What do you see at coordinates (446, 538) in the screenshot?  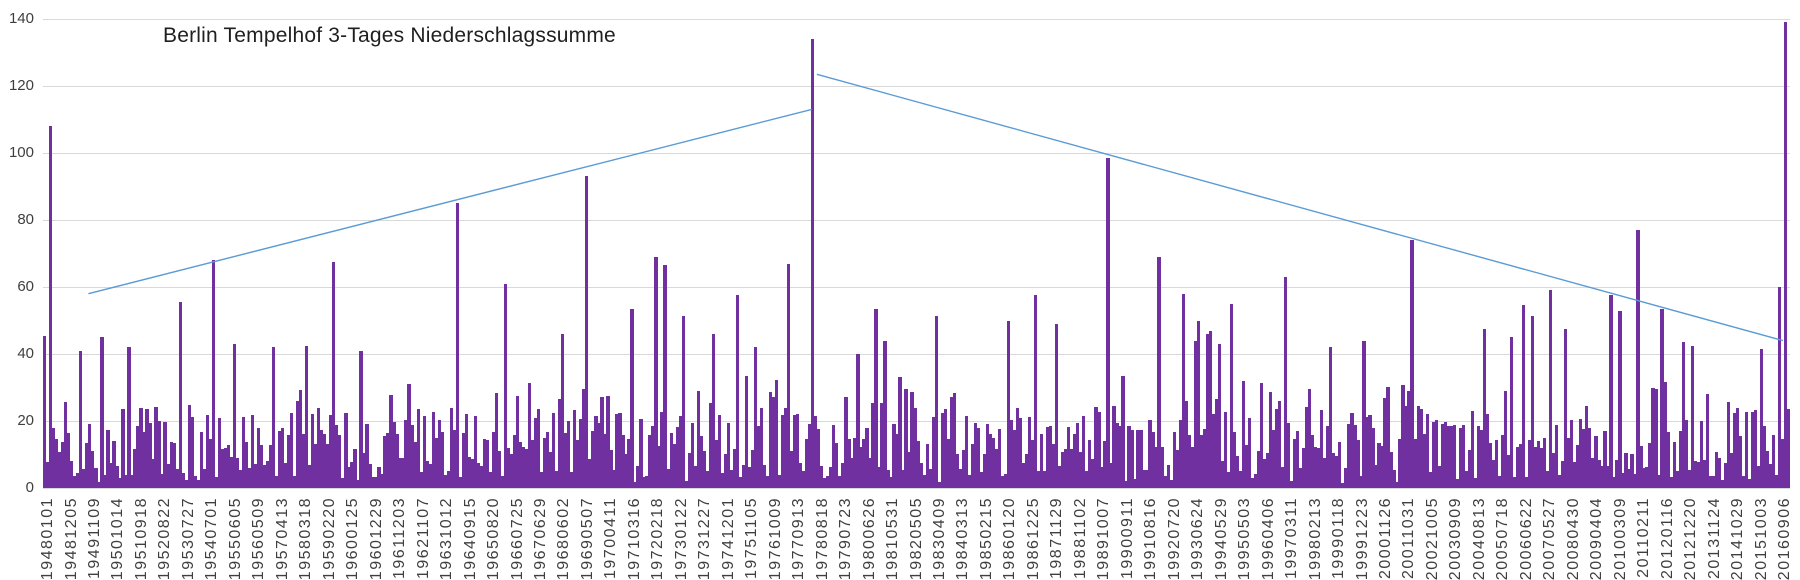 I see `x-tick-label: 19631012` at bounding box center [446, 538].